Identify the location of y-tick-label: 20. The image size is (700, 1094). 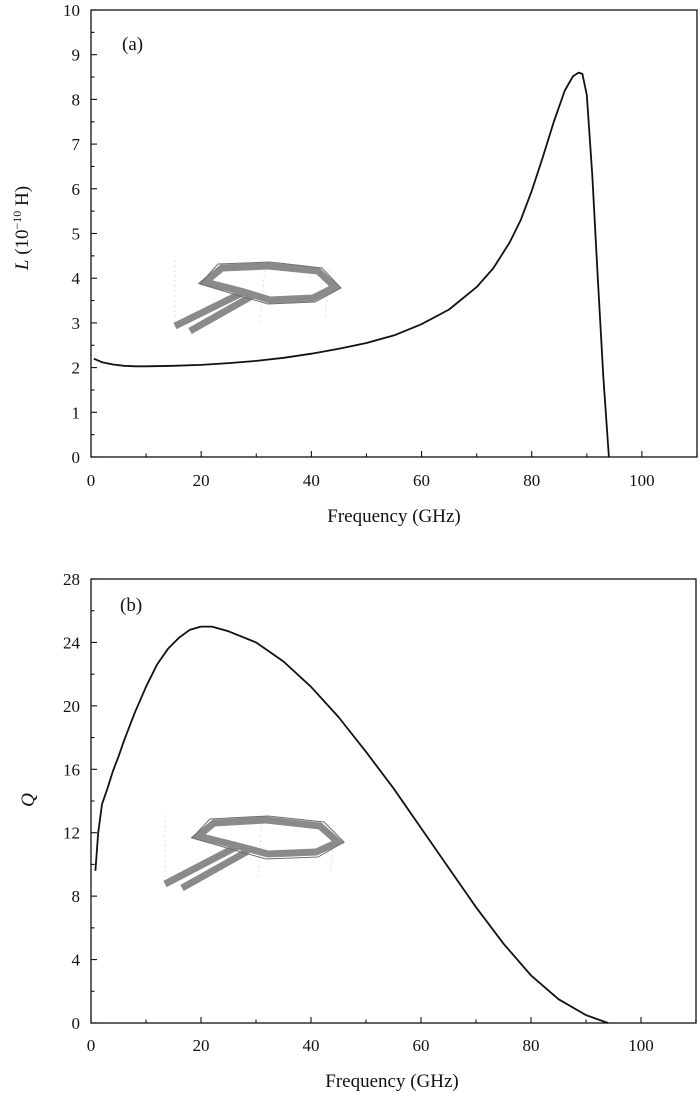
(71, 706).